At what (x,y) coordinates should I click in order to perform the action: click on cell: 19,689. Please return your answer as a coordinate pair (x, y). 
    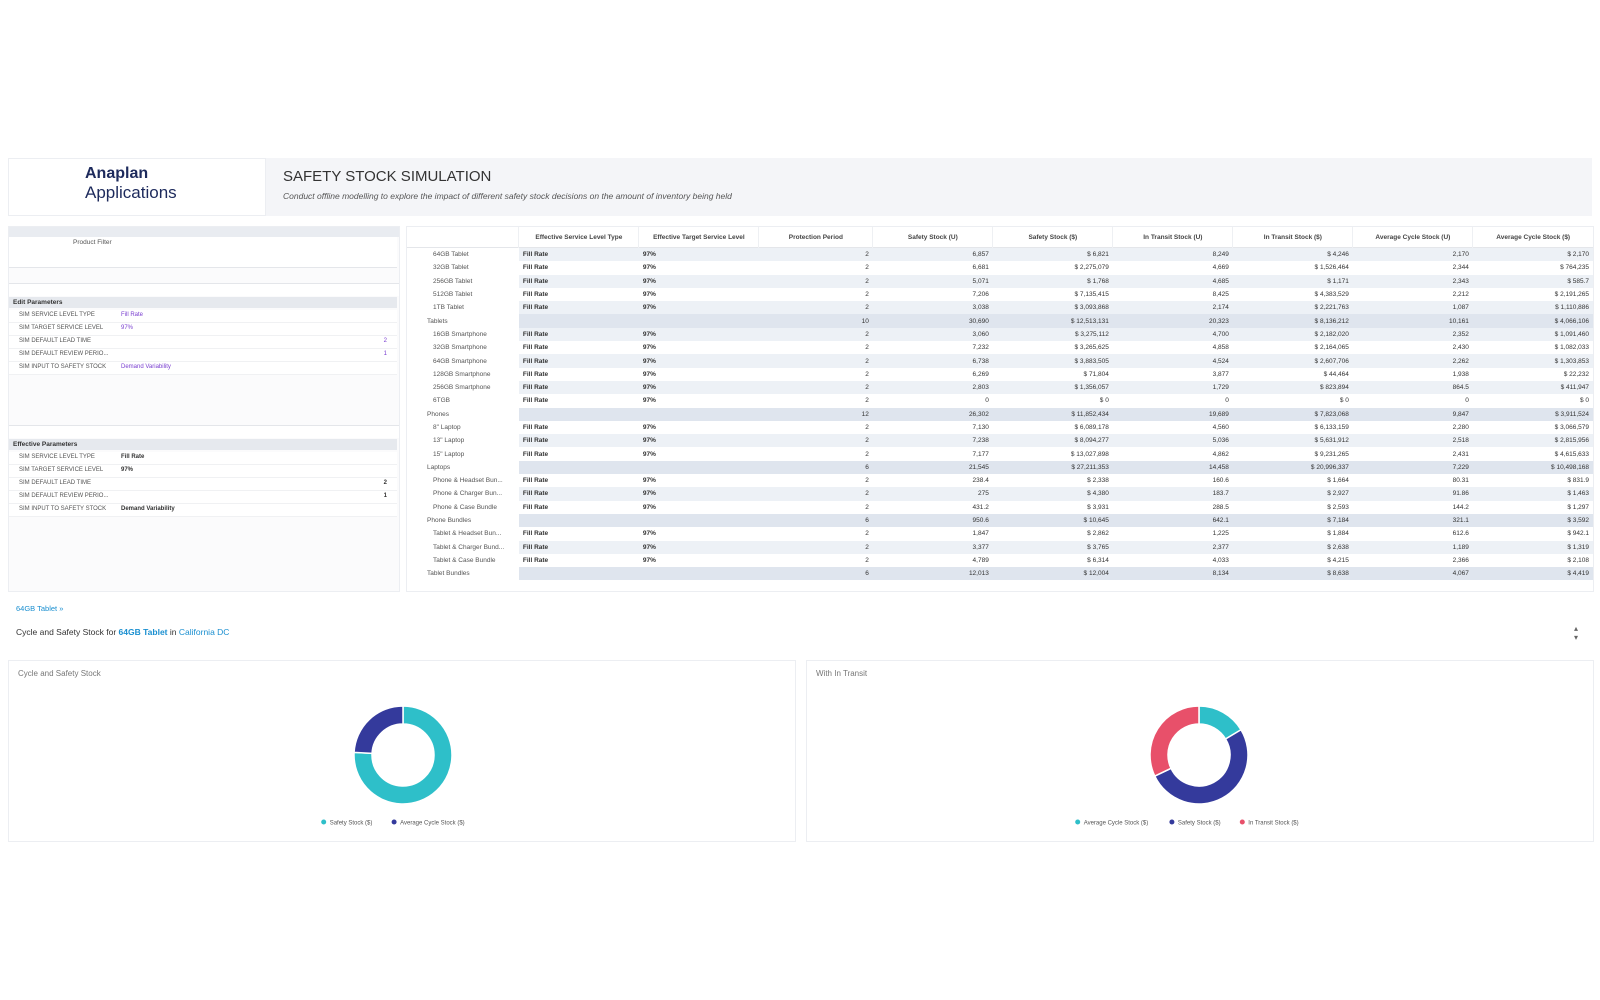
    Looking at the image, I should click on (1218, 414).